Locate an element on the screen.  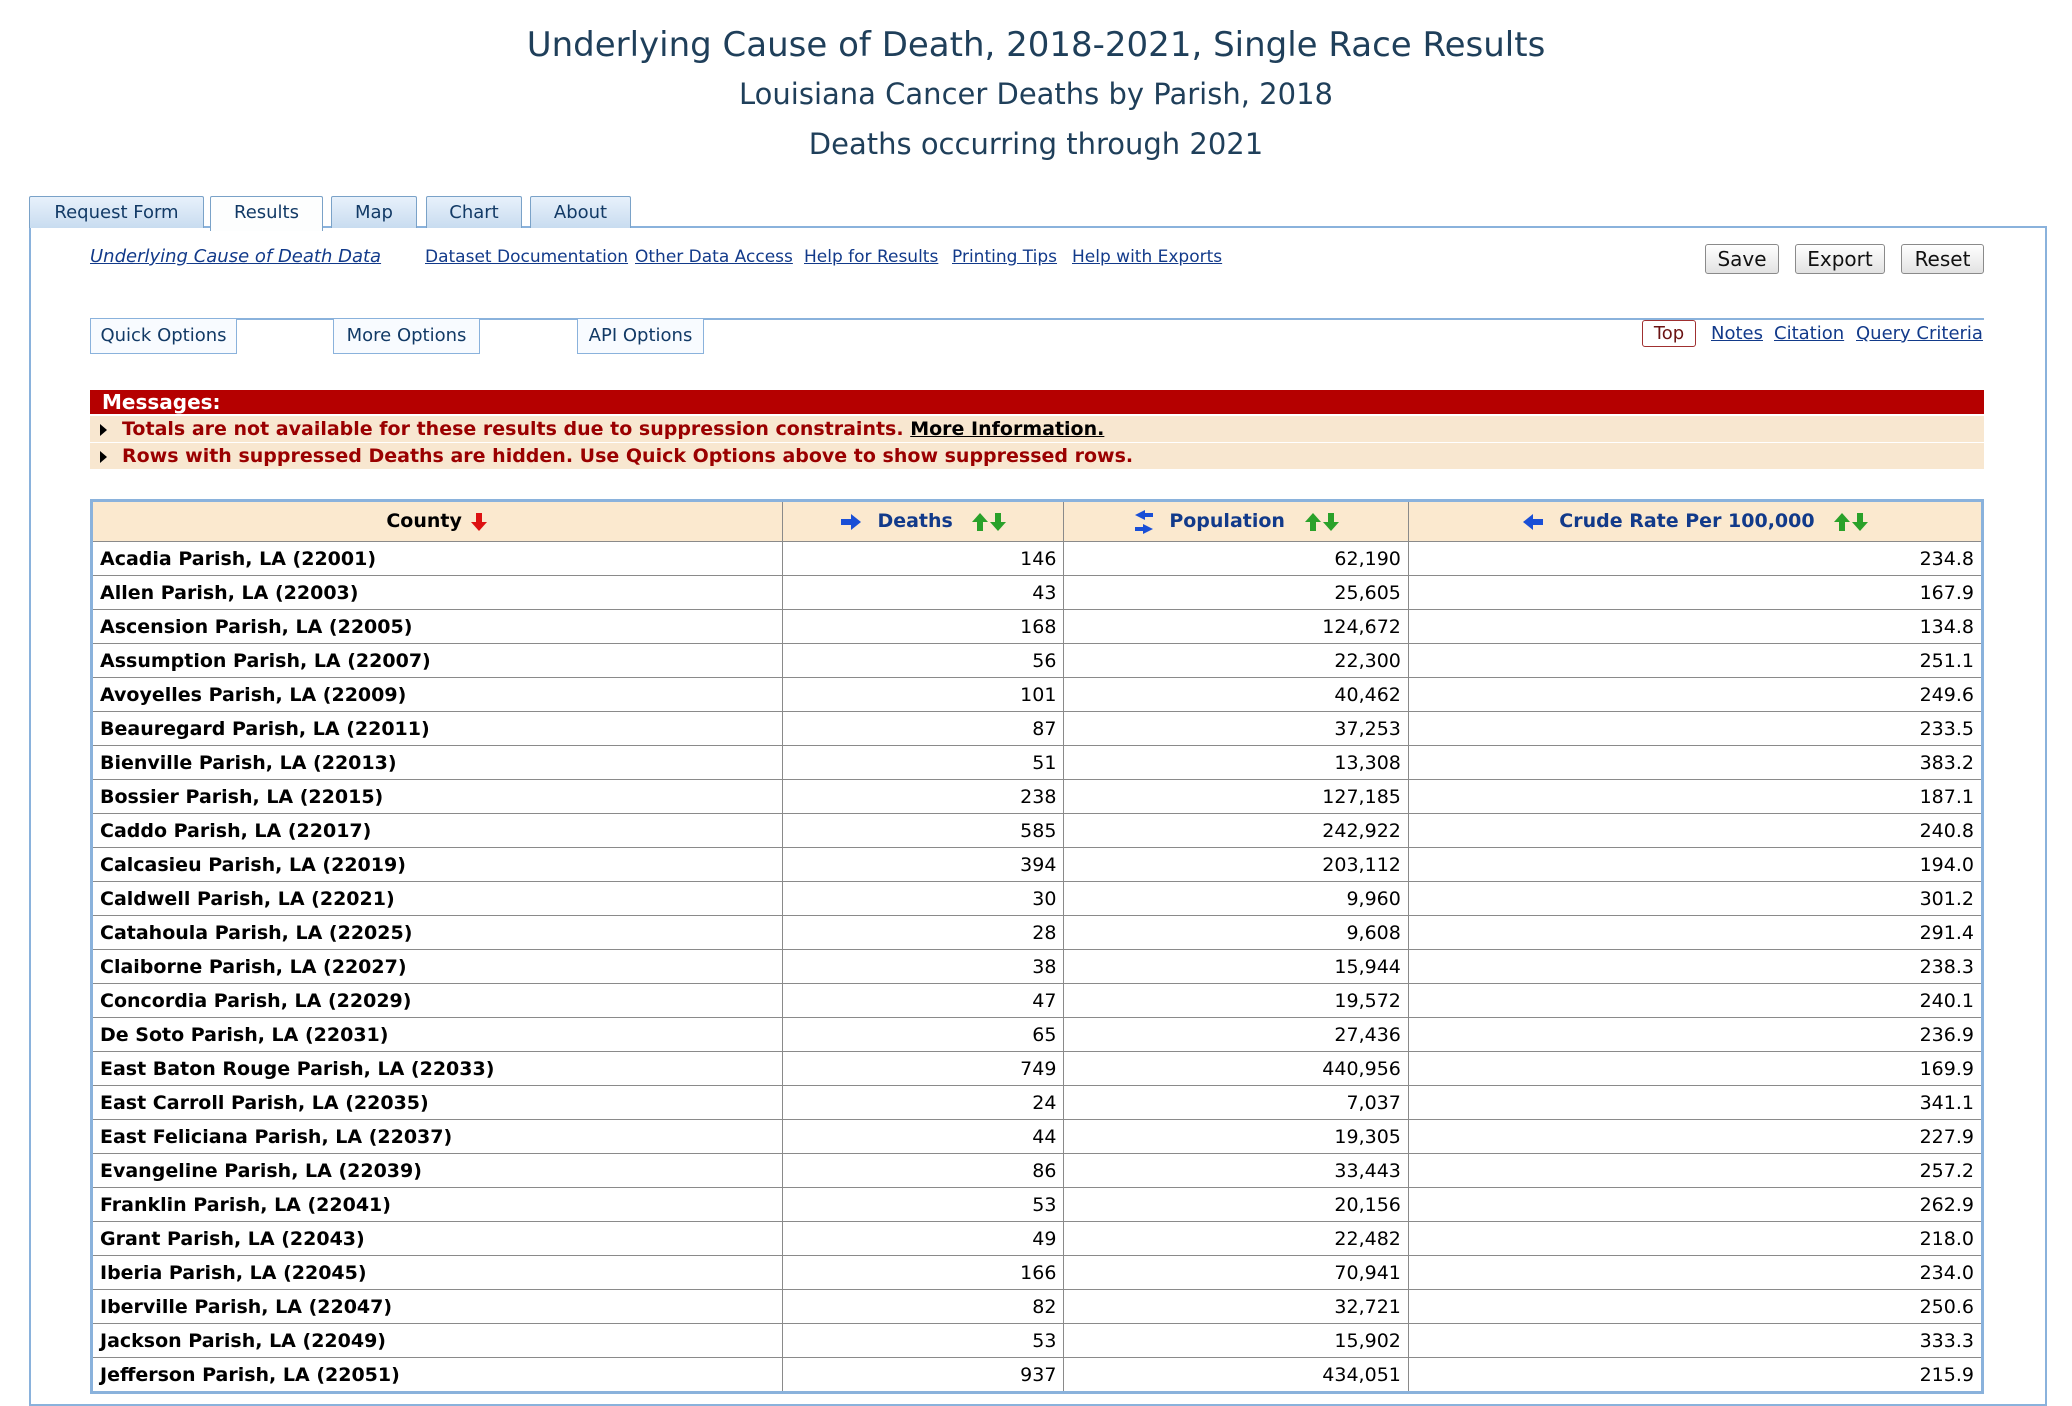
cell-county: Acadia Parish, LA (22001) is located at coordinates (437, 558).